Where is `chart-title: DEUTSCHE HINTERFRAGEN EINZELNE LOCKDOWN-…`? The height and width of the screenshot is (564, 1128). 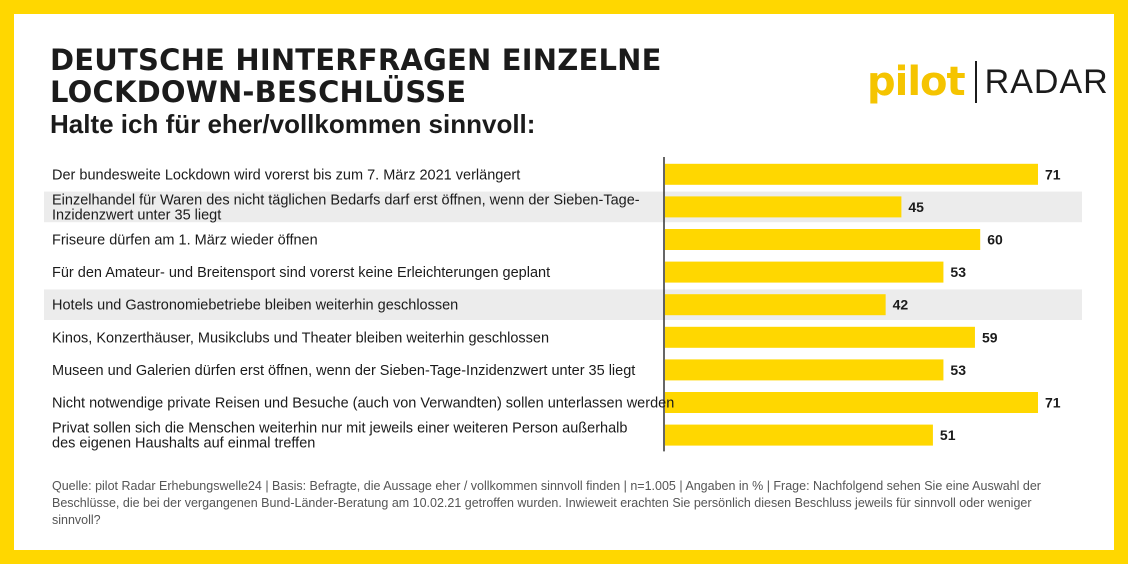
chart-title: DEUTSCHE HINTERFRAGEN EINZELNE LOCKDOWN-… is located at coordinates (356, 76).